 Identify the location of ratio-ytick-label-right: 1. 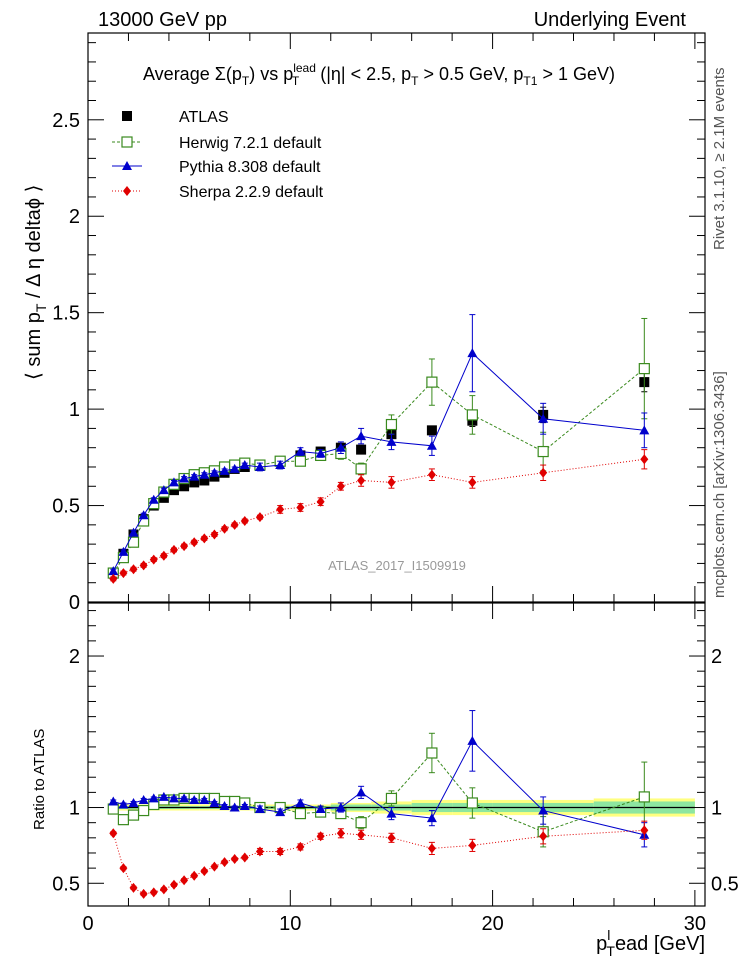
(716, 809).